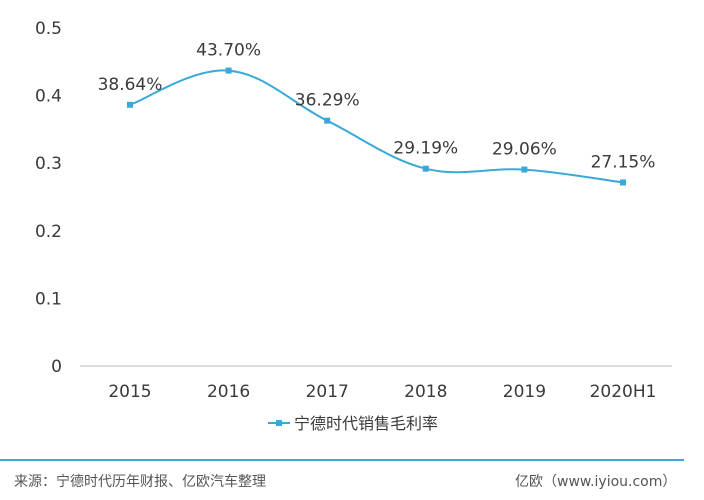 The image size is (704, 500). I want to click on footer-divider, so click(342, 460).